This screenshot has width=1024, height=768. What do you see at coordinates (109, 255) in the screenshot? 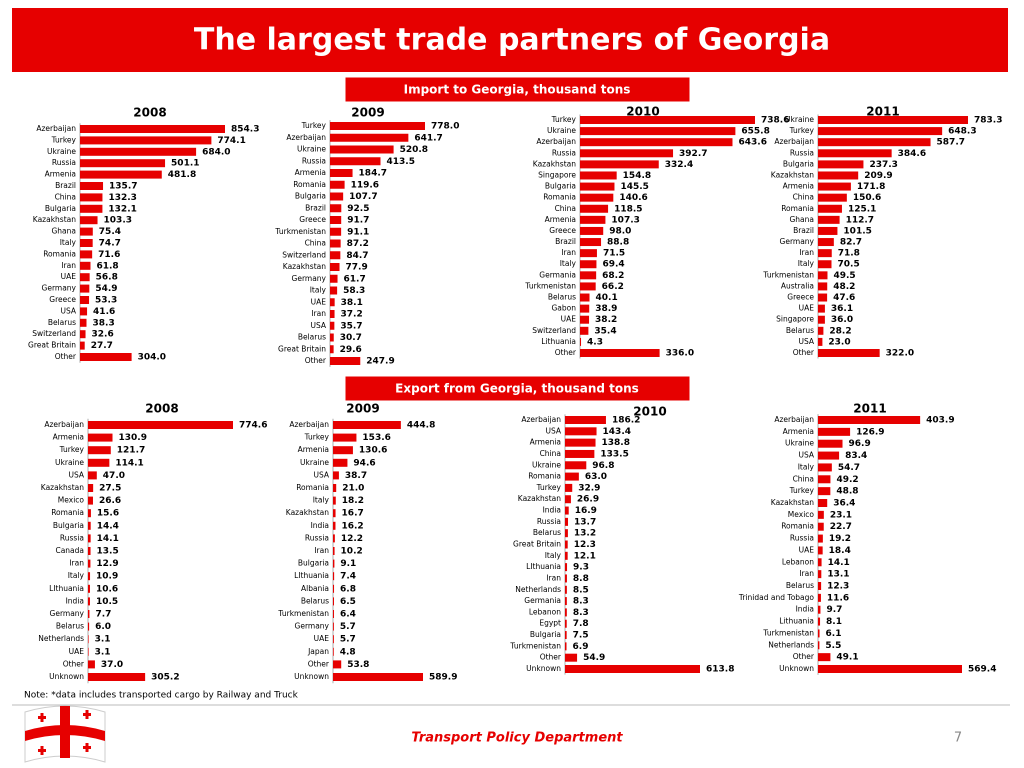
I see `value-label: 71.6` at bounding box center [109, 255].